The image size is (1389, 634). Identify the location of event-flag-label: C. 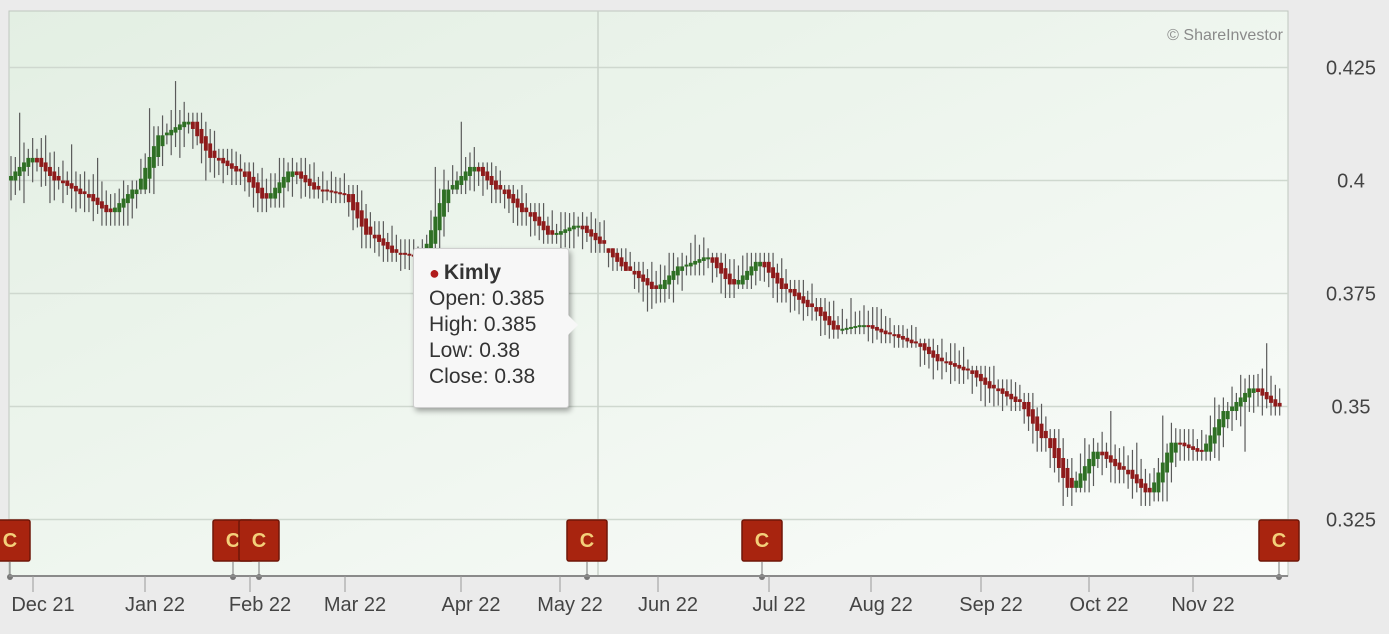
(259, 541).